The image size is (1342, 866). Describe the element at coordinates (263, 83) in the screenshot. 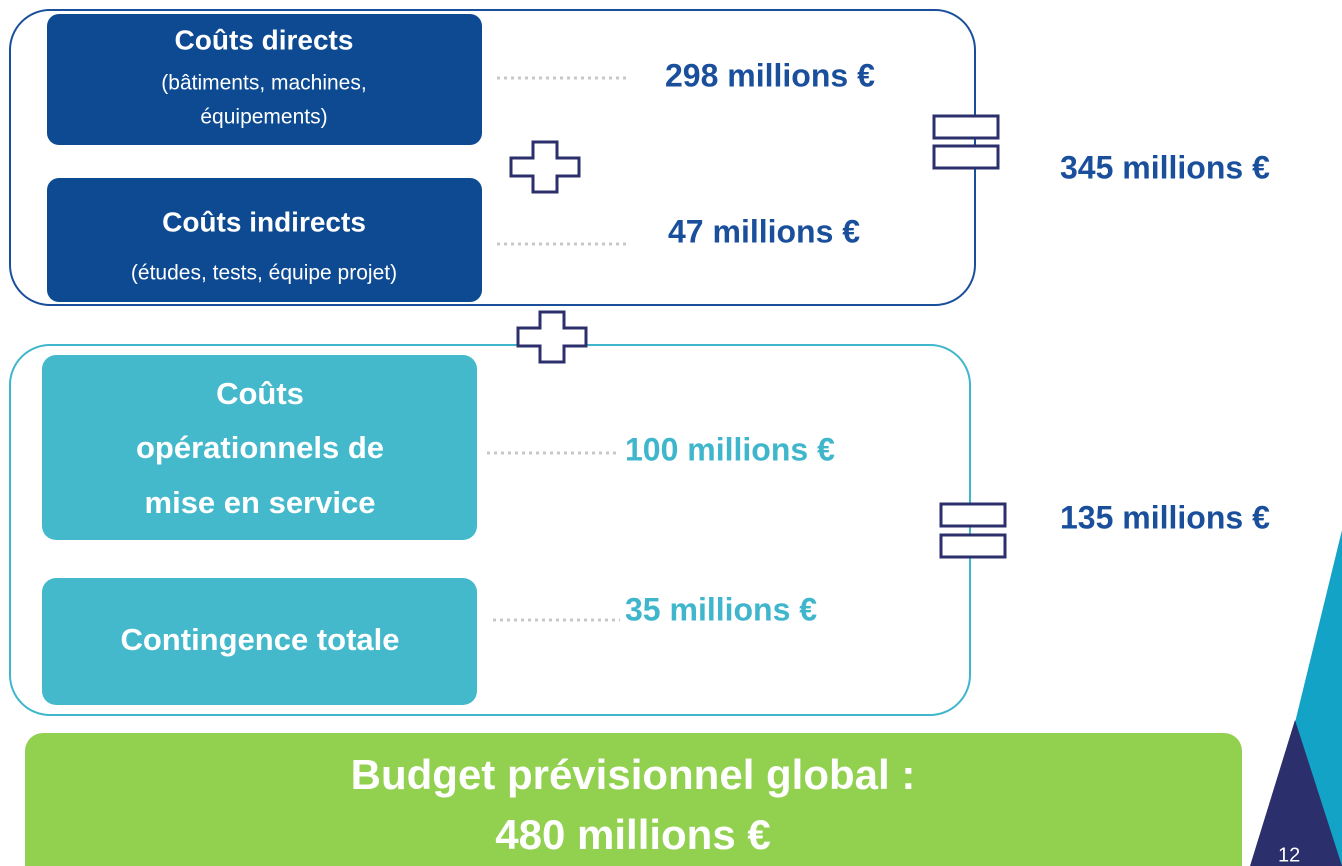

I see `cost-detail: (bâtiments, machines,` at that location.